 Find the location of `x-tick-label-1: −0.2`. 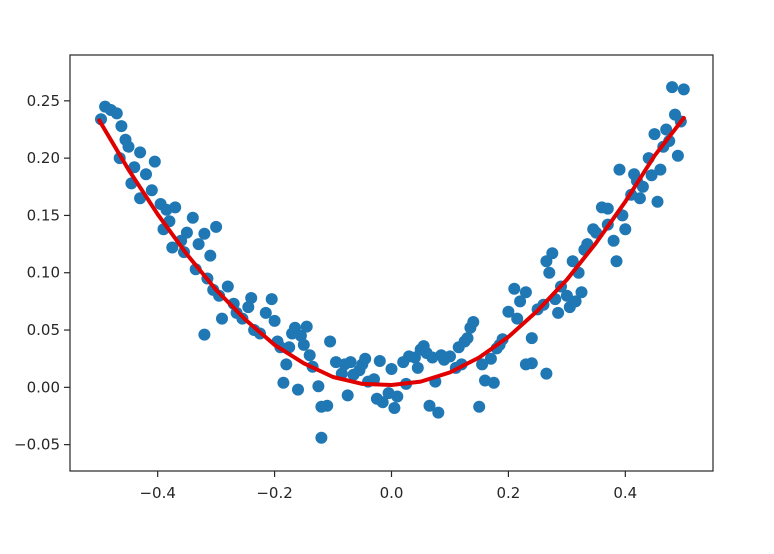

x-tick-label-1: −0.2 is located at coordinates (274, 493).